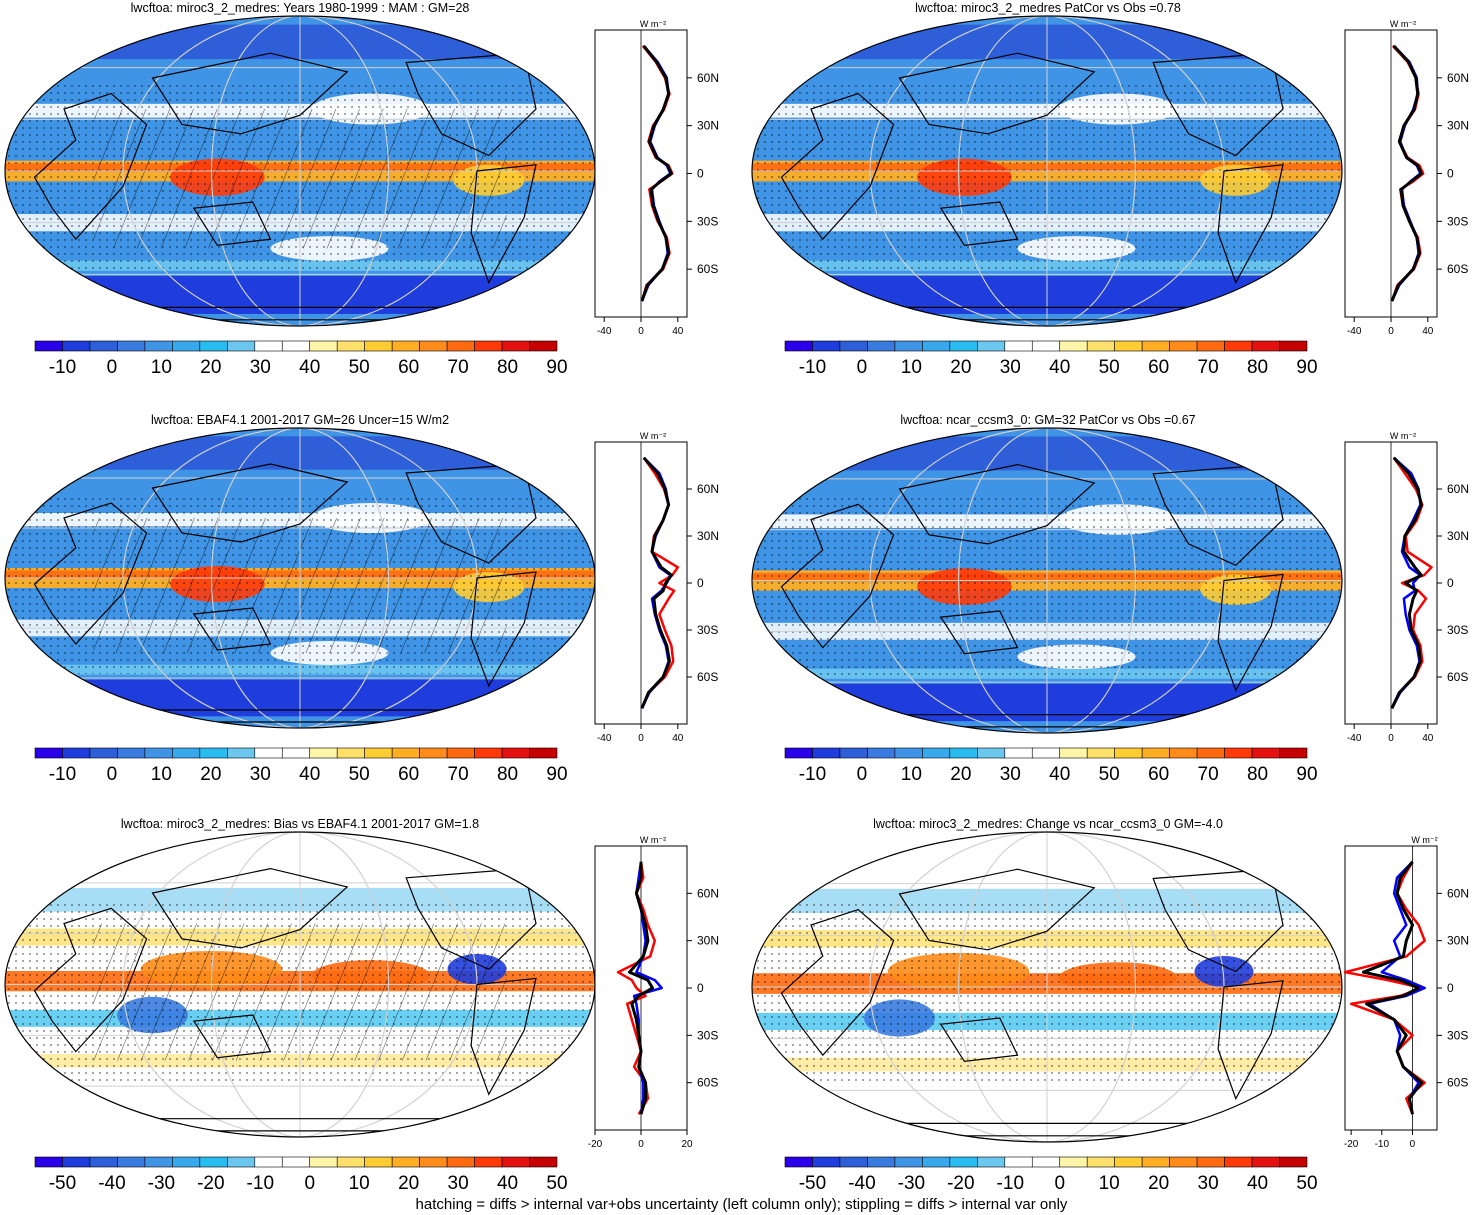 This screenshot has width=1483, height=1215. Describe the element at coordinates (708, 78) in the screenshot. I see `lat-tick-label: 60N` at that location.